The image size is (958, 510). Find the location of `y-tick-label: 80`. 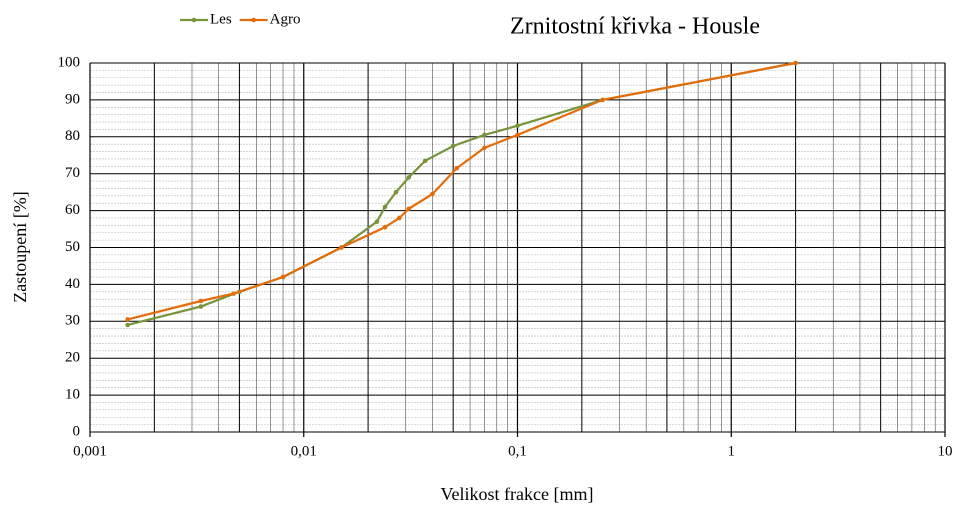

y-tick-label: 80 is located at coordinates (72, 136).